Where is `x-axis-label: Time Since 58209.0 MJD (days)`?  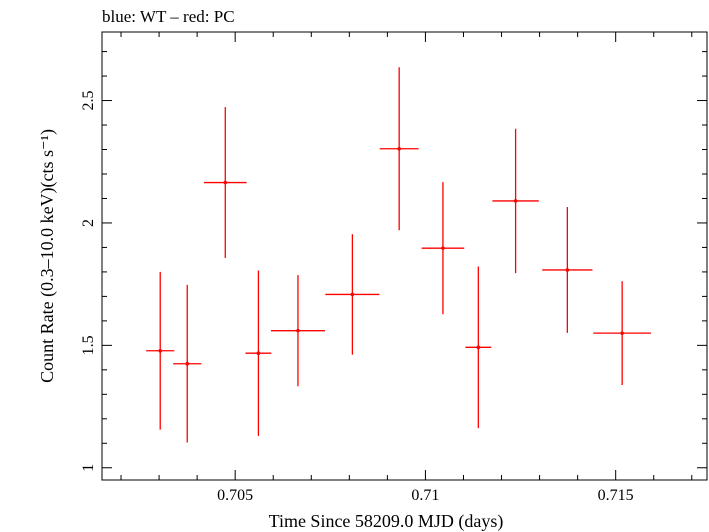 x-axis-label: Time Since 58209.0 MJD (days) is located at coordinates (386, 521).